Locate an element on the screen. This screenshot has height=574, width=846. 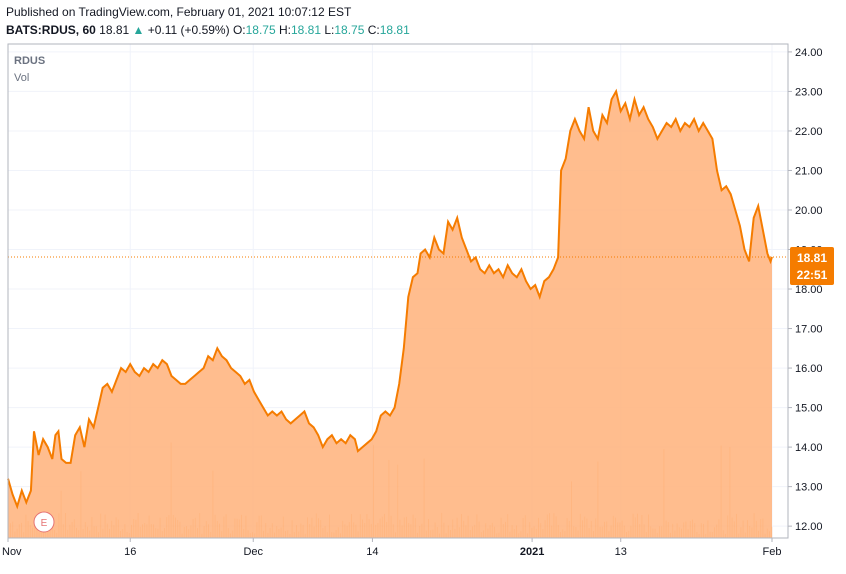
low-label: L: is located at coordinates (329, 30).